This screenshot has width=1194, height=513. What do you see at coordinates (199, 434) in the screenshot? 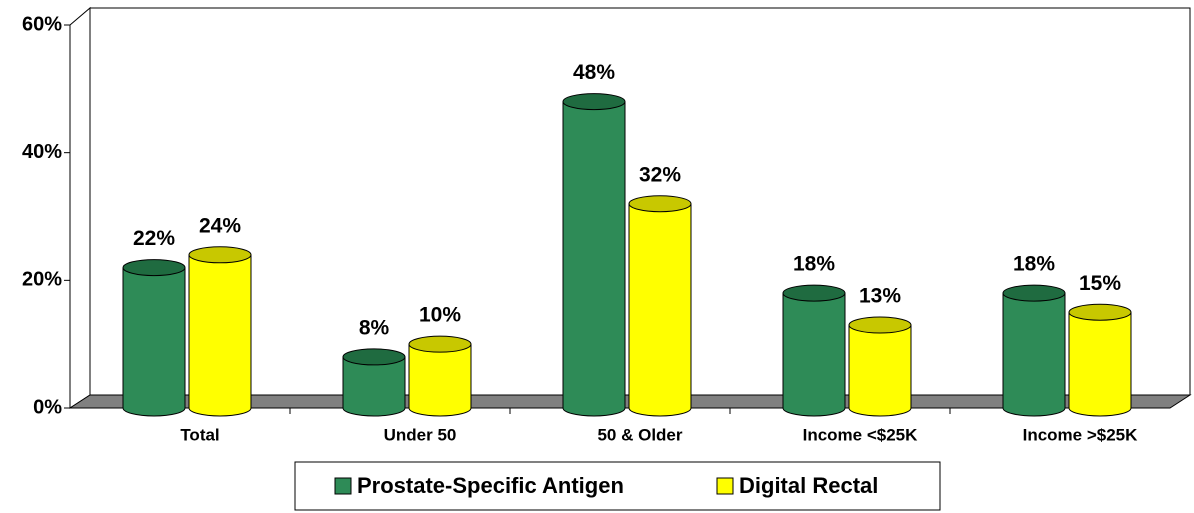
I see `x-tick-label: Total` at bounding box center [199, 434].